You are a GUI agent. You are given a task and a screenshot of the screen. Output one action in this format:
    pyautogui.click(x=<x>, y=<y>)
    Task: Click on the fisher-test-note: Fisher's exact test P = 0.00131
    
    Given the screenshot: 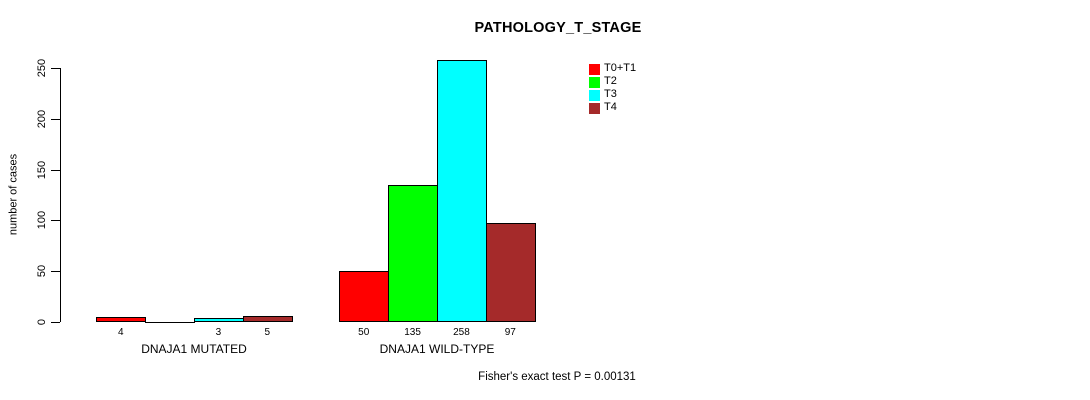 What is the action you would take?
    pyautogui.click(x=557, y=377)
    